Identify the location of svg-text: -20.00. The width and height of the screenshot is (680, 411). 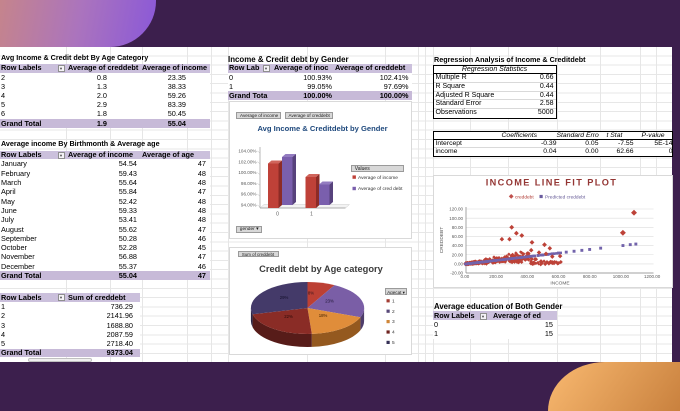
(456, 273).